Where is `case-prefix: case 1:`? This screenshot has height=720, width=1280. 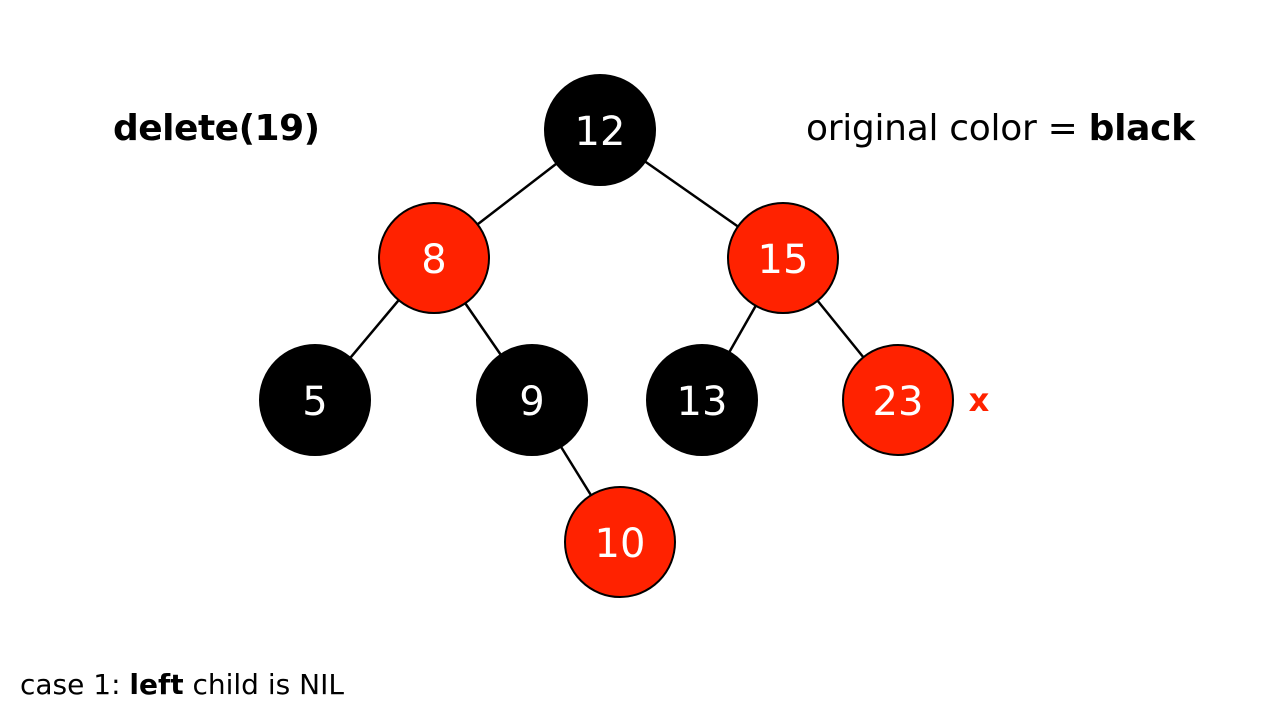 case-prefix: case 1: is located at coordinates (75, 684).